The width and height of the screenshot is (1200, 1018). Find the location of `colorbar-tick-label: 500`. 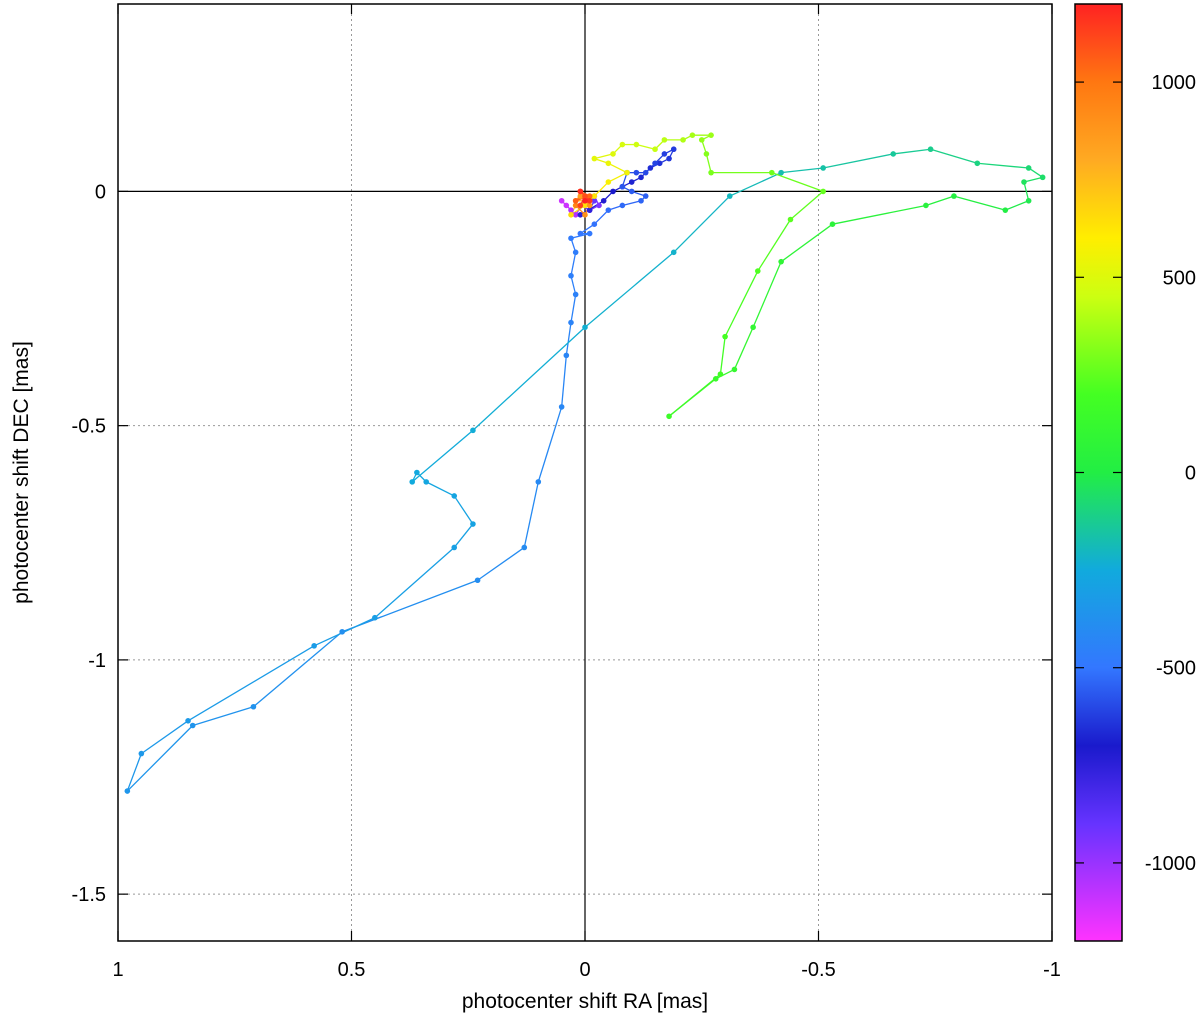

colorbar-tick-label: 500 is located at coordinates (1179, 278).